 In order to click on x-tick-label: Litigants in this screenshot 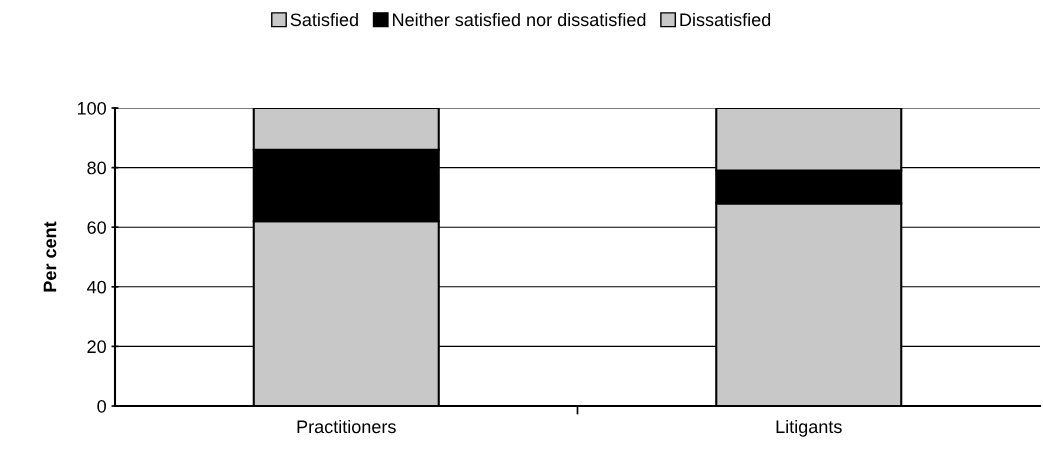, I will do `click(809, 428)`.